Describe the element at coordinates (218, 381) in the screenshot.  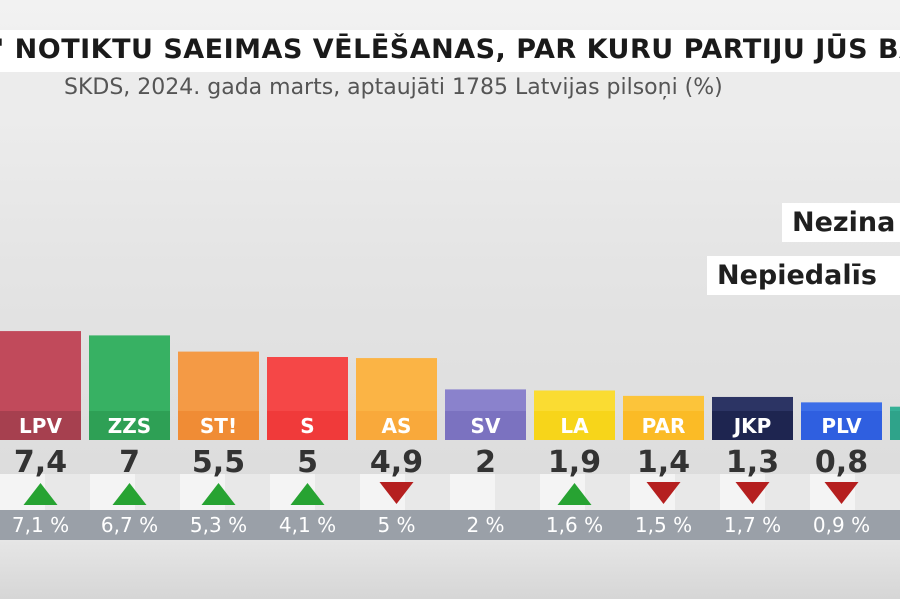
I see `bar-st` at that location.